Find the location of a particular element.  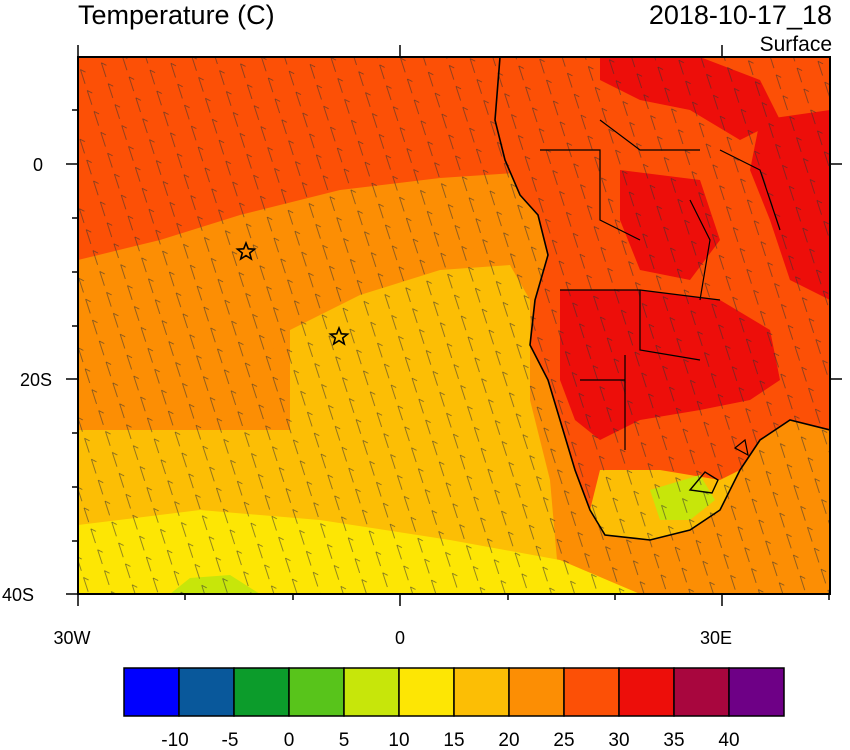

colorbar-label: 30 is located at coordinates (618, 740).